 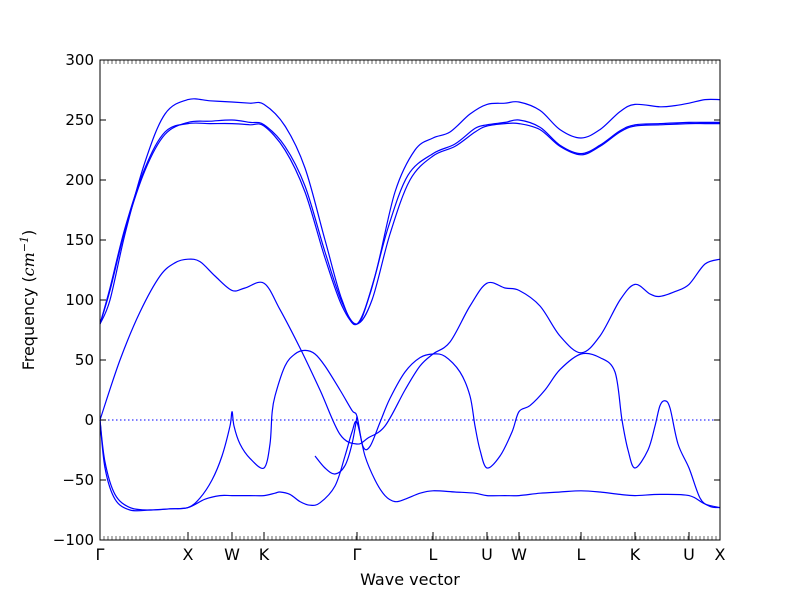 I want to click on x-axis-label: Wave vector, so click(x=410, y=579).